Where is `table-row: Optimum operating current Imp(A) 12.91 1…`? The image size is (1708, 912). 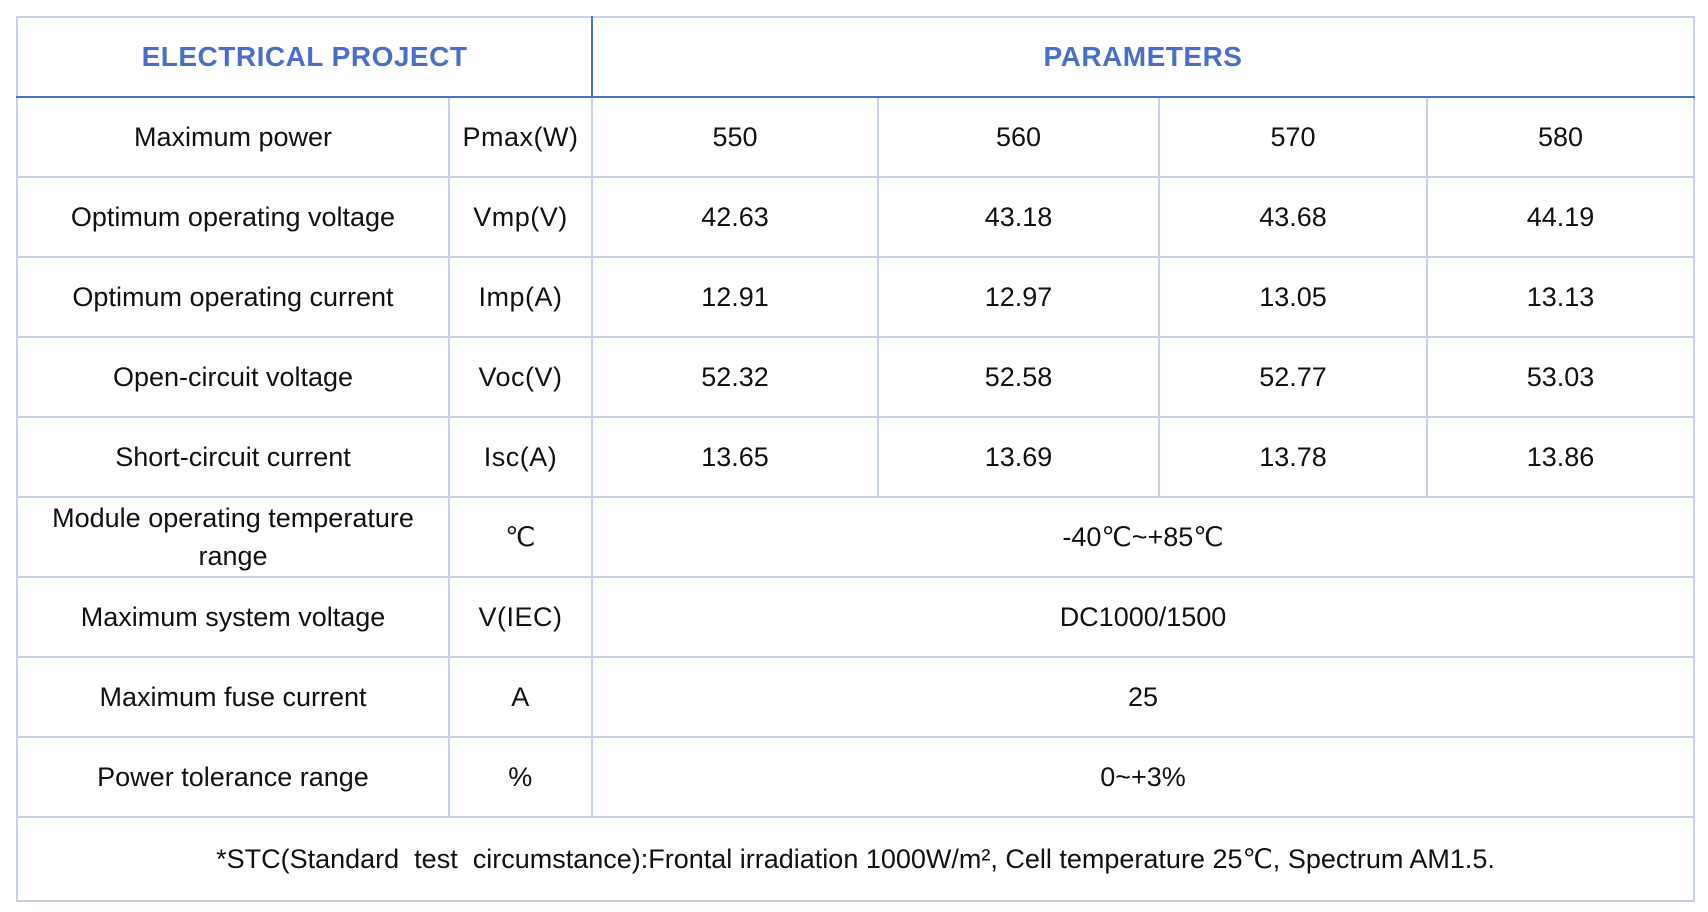
table-row: Optimum operating current Imp(A) 12.91 1… is located at coordinates (856, 297).